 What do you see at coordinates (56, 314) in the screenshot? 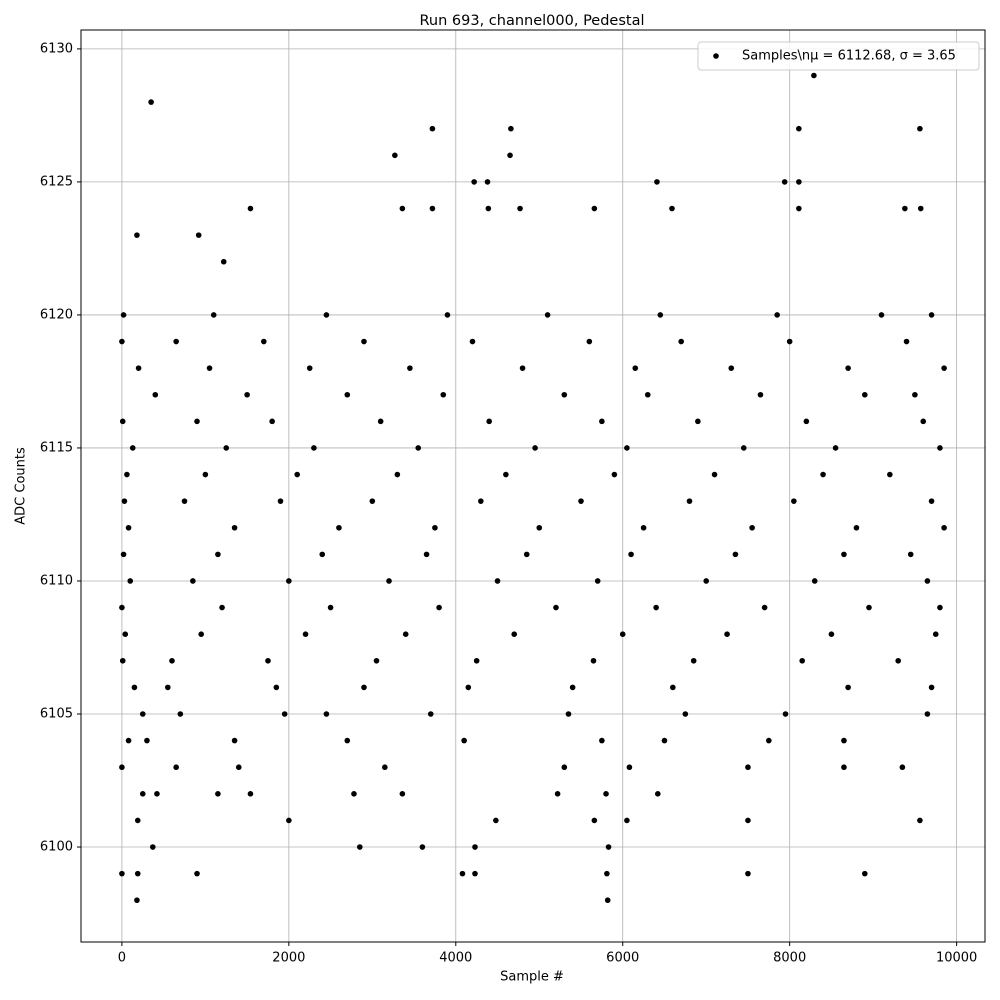
I see `y-tick-label: 6120` at bounding box center [56, 314].